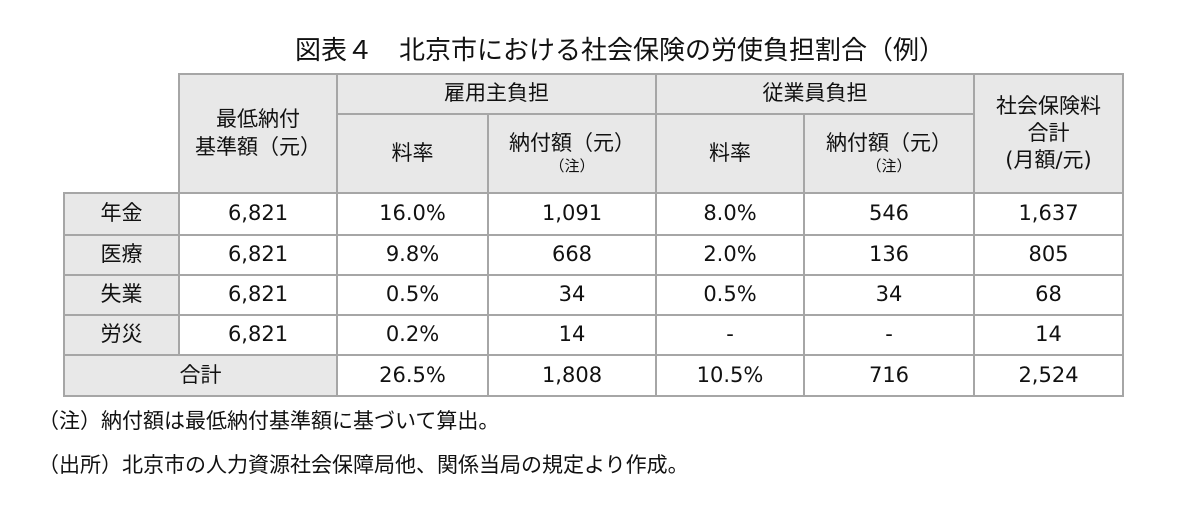 The height and width of the screenshot is (521, 1193). I want to click on data-cell: 716, so click(889, 375).